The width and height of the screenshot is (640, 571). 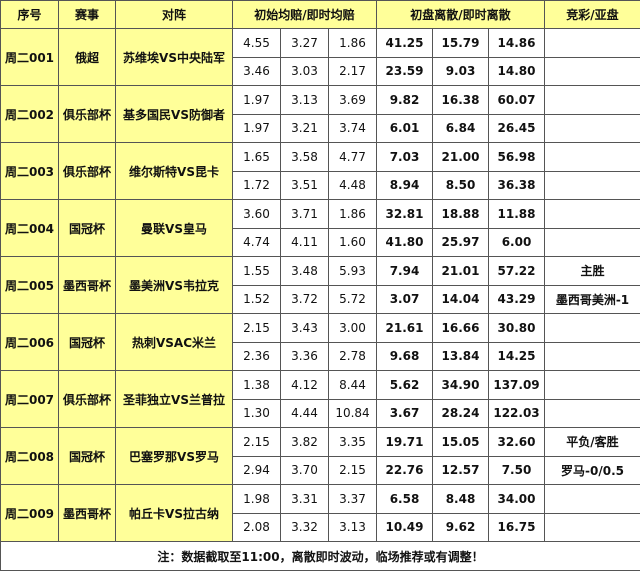 I want to click on dispersion-cell: 28.24, so click(x=460, y=413).